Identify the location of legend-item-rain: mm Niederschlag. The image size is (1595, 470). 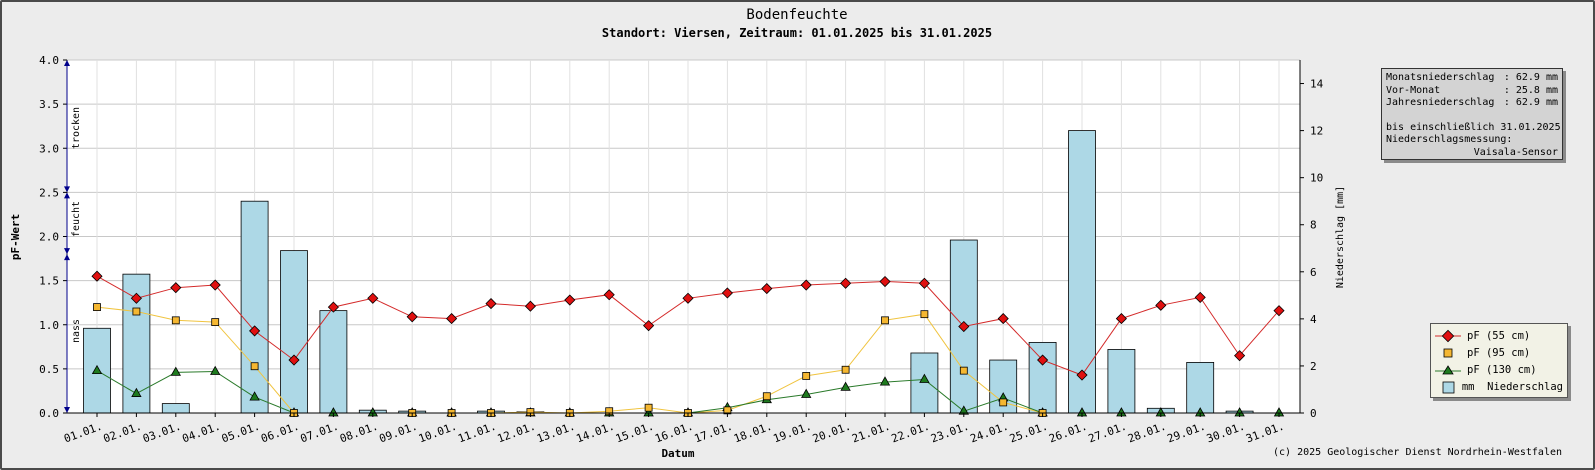
(1499, 386).